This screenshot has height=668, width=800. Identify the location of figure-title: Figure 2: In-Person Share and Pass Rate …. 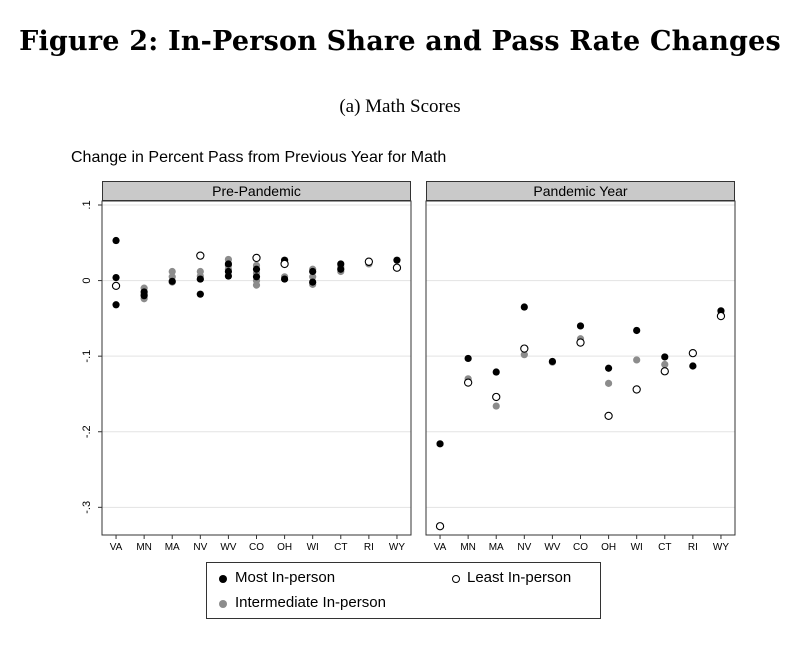
(400, 41).